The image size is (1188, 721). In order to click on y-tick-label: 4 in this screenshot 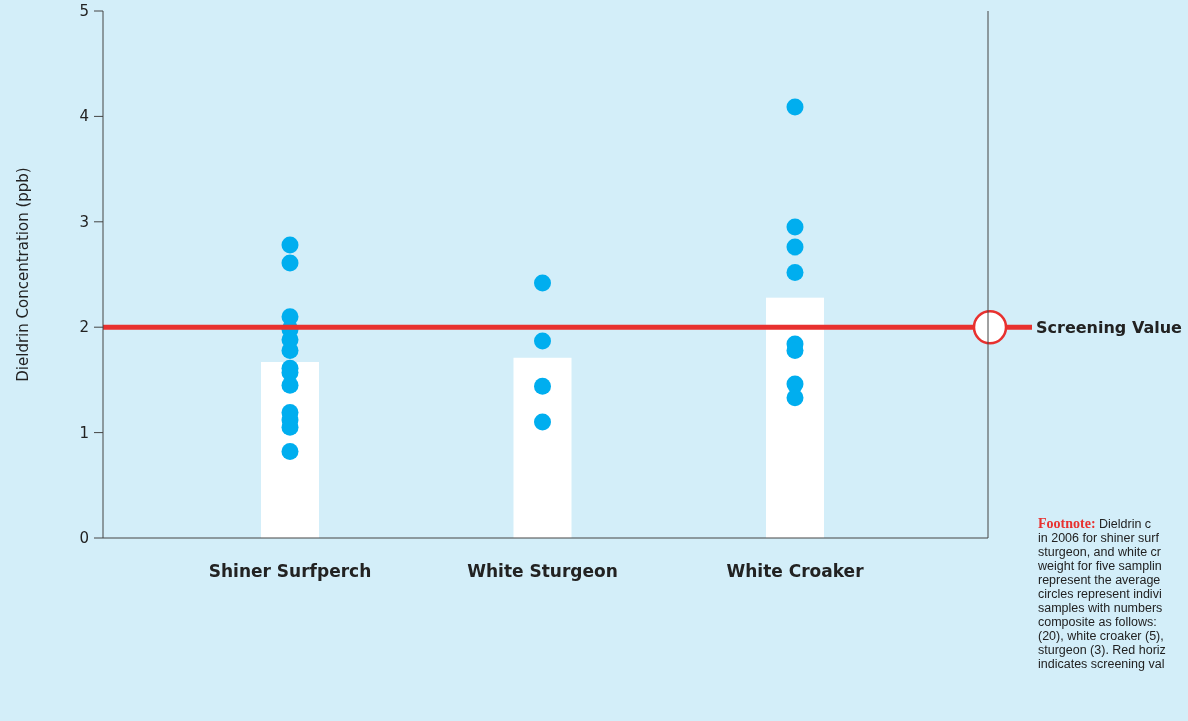, I will do `click(84, 116)`.